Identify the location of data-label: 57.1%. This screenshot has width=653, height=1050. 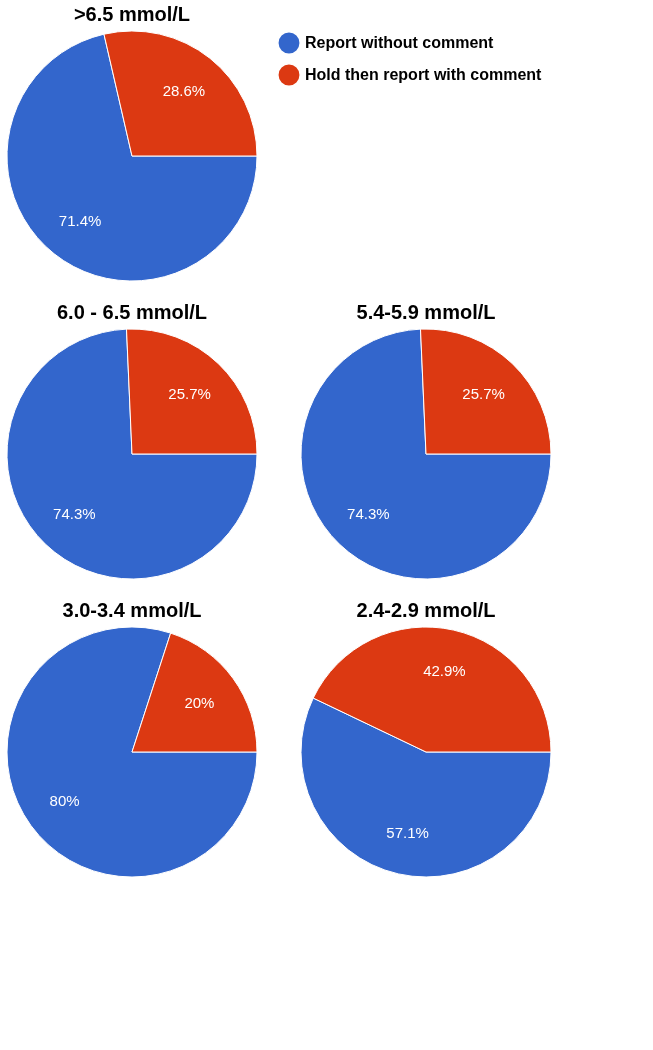
(407, 833).